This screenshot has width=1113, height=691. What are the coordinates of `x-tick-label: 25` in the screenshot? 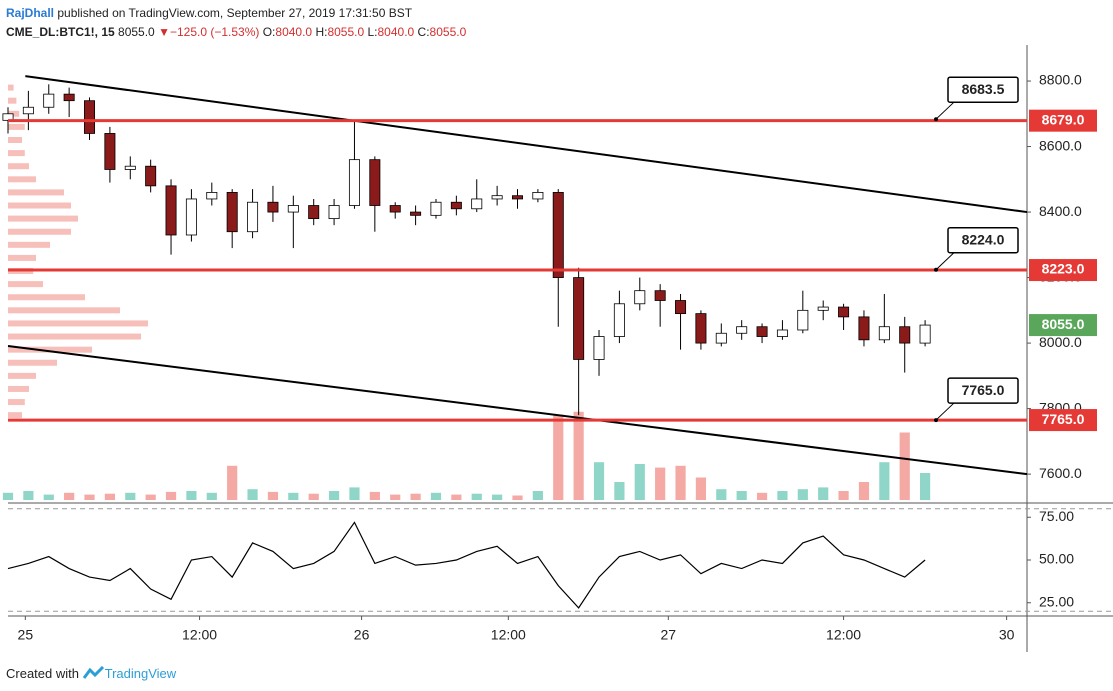 It's located at (26, 635).